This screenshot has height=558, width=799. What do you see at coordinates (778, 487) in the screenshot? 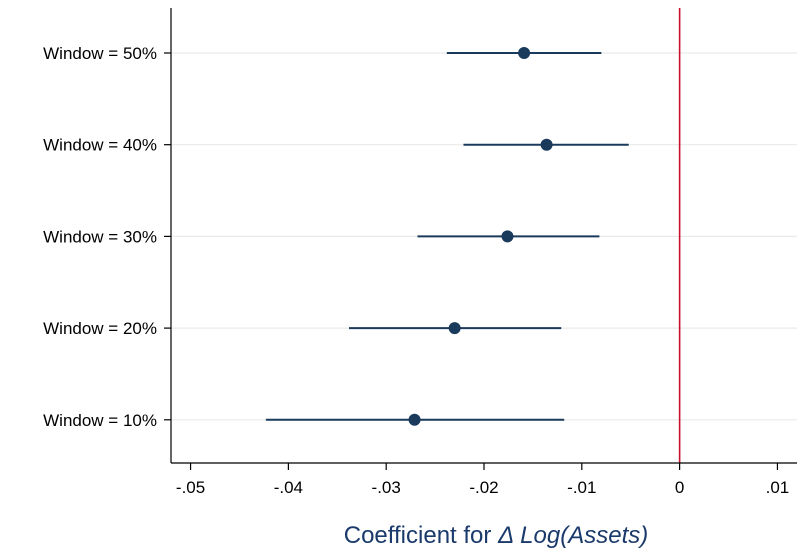
I see `x-tick-label: .01` at bounding box center [778, 487].